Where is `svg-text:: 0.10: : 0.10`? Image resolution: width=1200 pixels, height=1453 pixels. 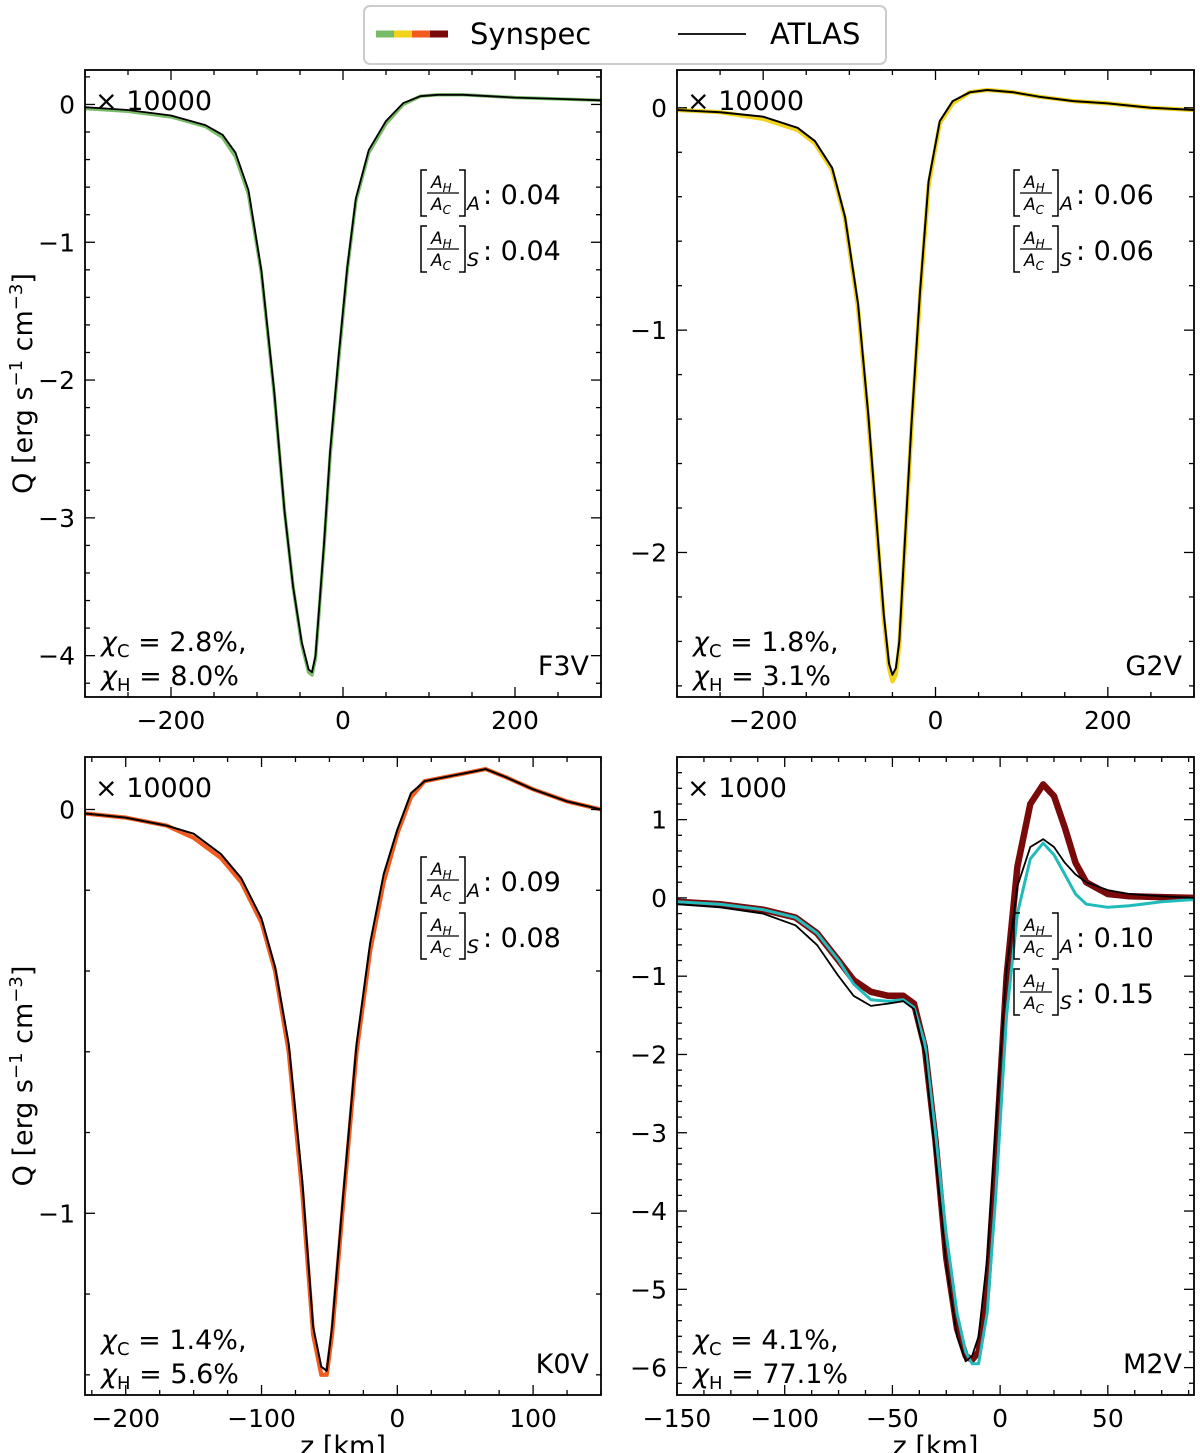
svg-text:: 0.10: : 0.10 is located at coordinates (1115, 938).